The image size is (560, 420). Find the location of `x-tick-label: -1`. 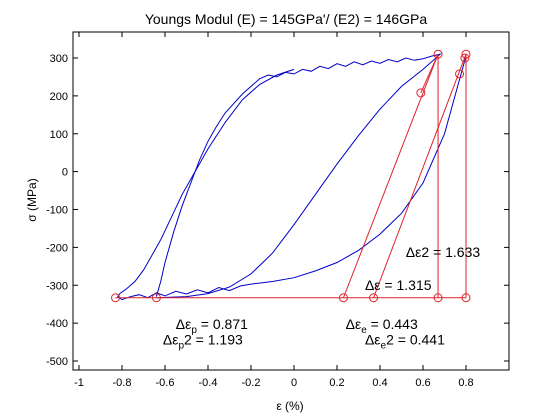

x-tick-label: -1 is located at coordinates (79, 383).